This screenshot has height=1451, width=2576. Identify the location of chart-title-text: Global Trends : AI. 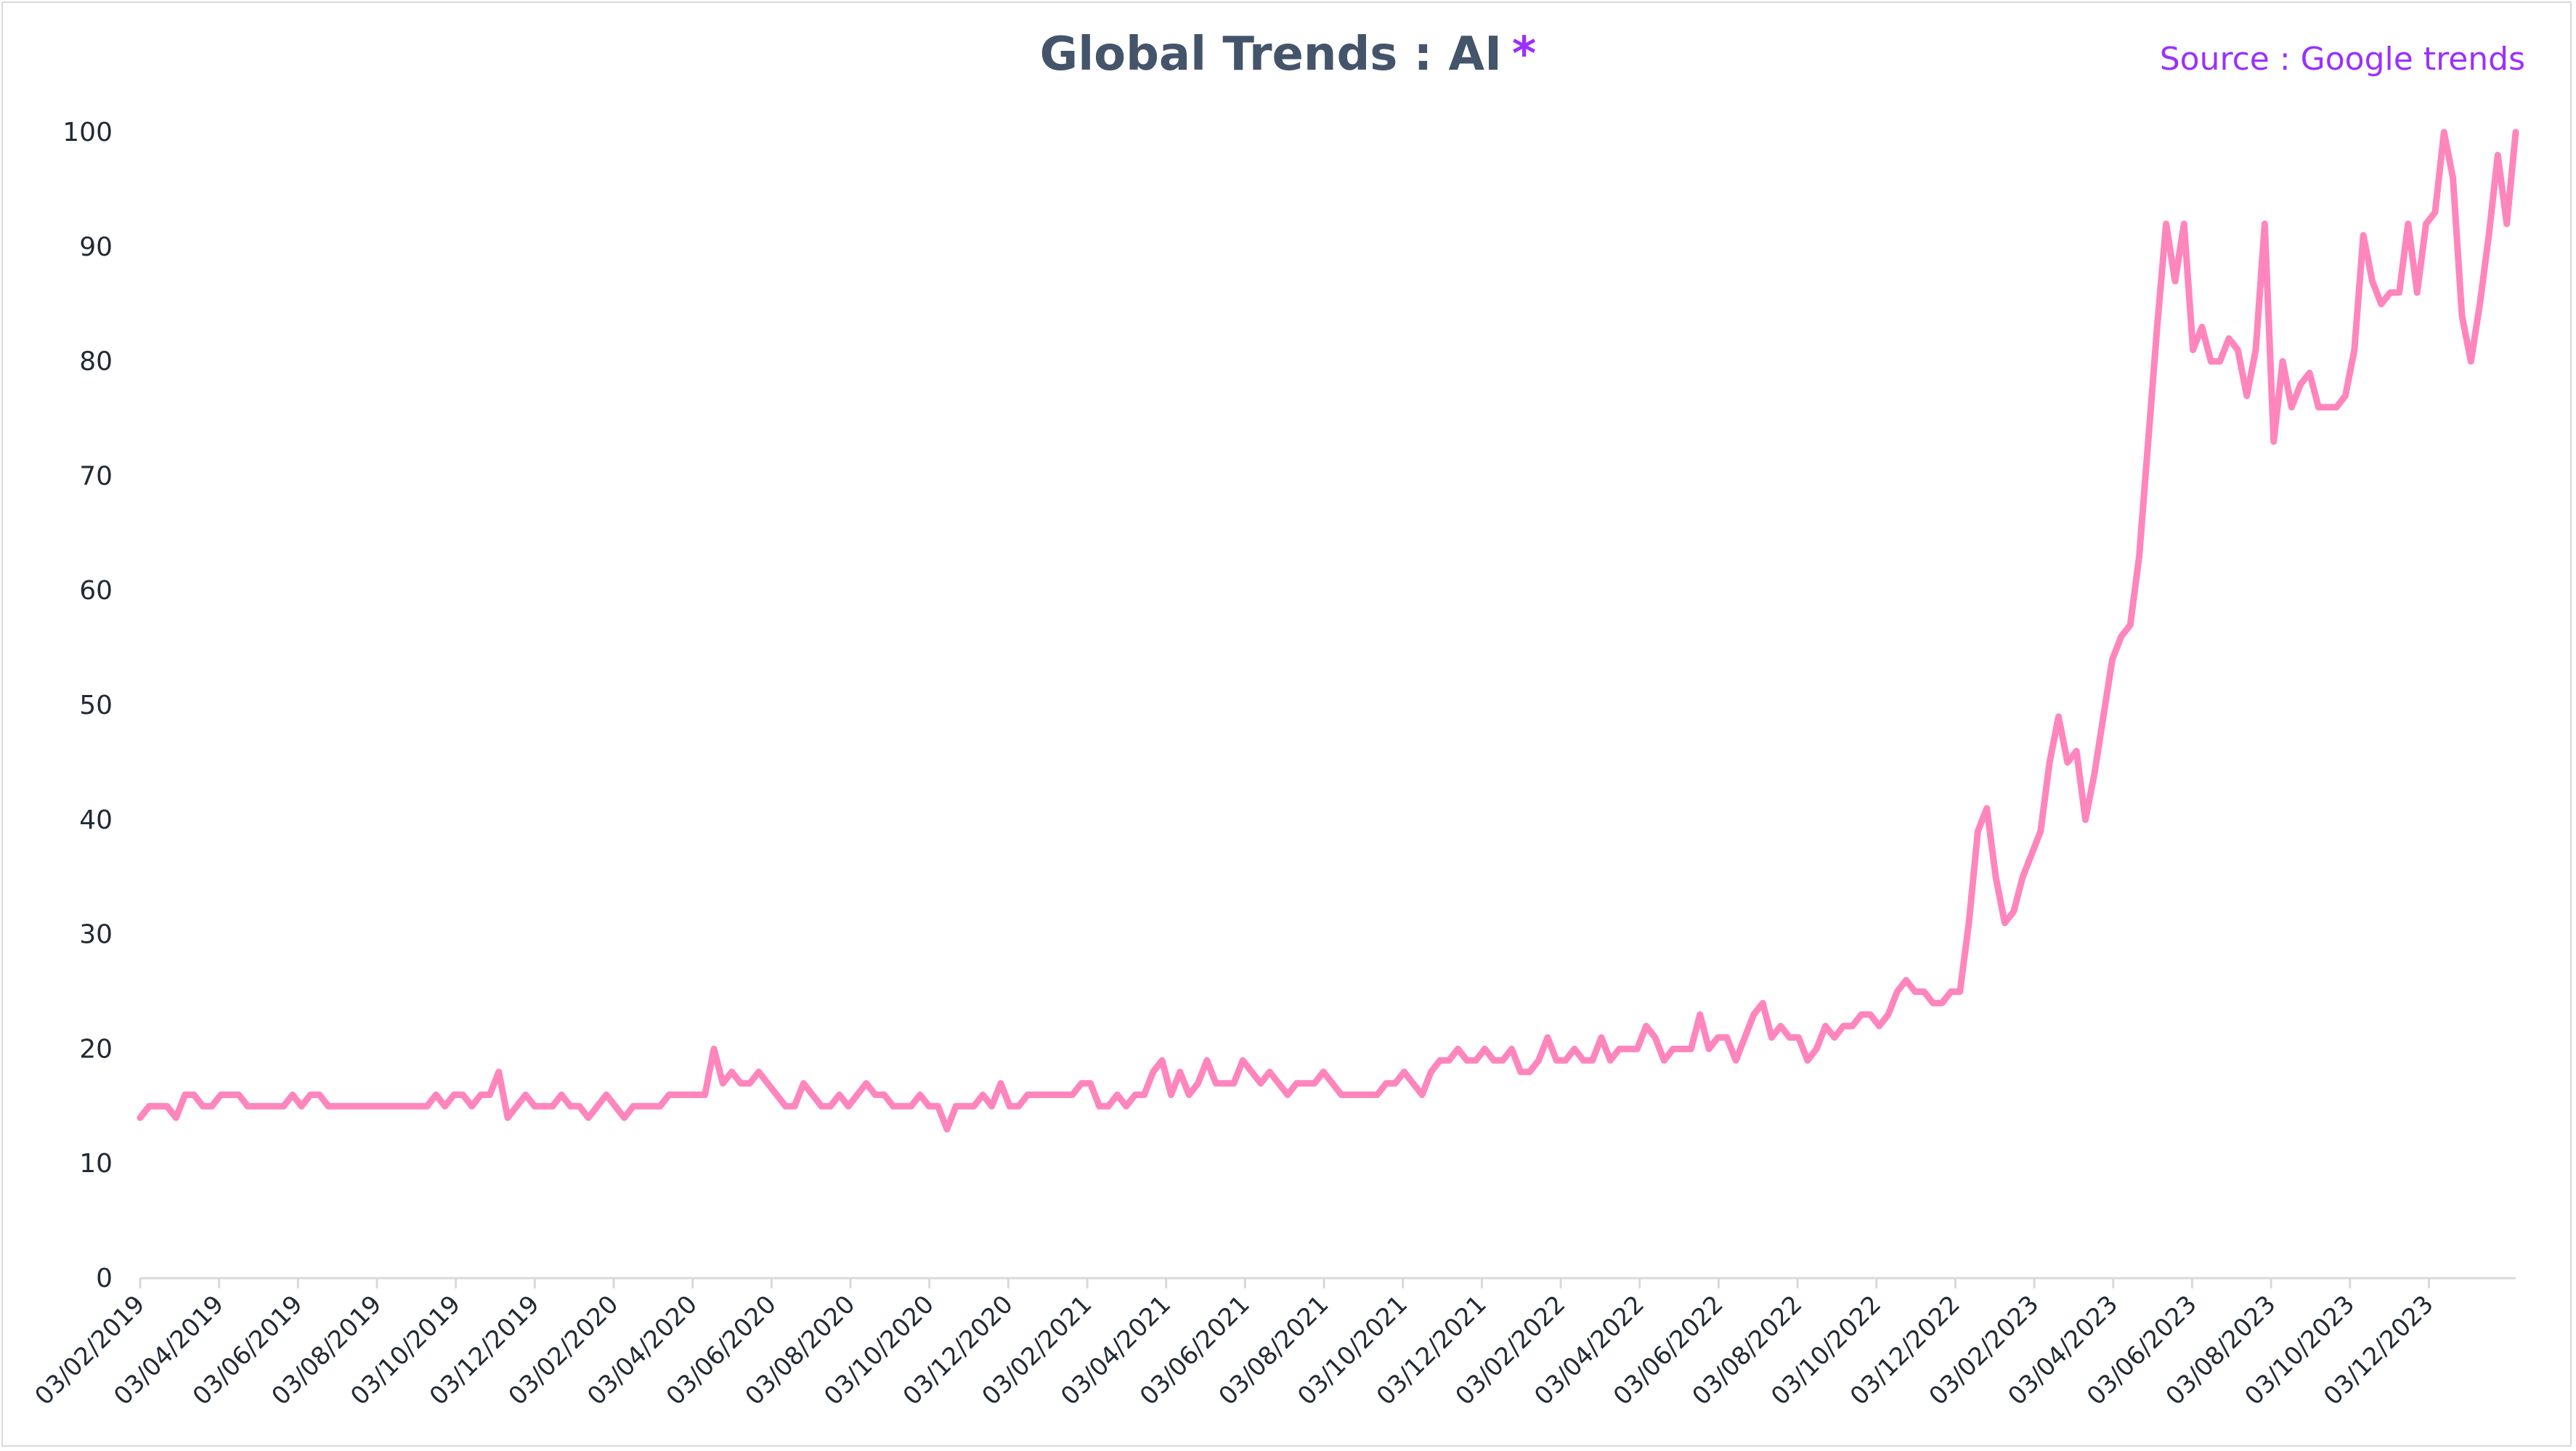
(1270, 54).